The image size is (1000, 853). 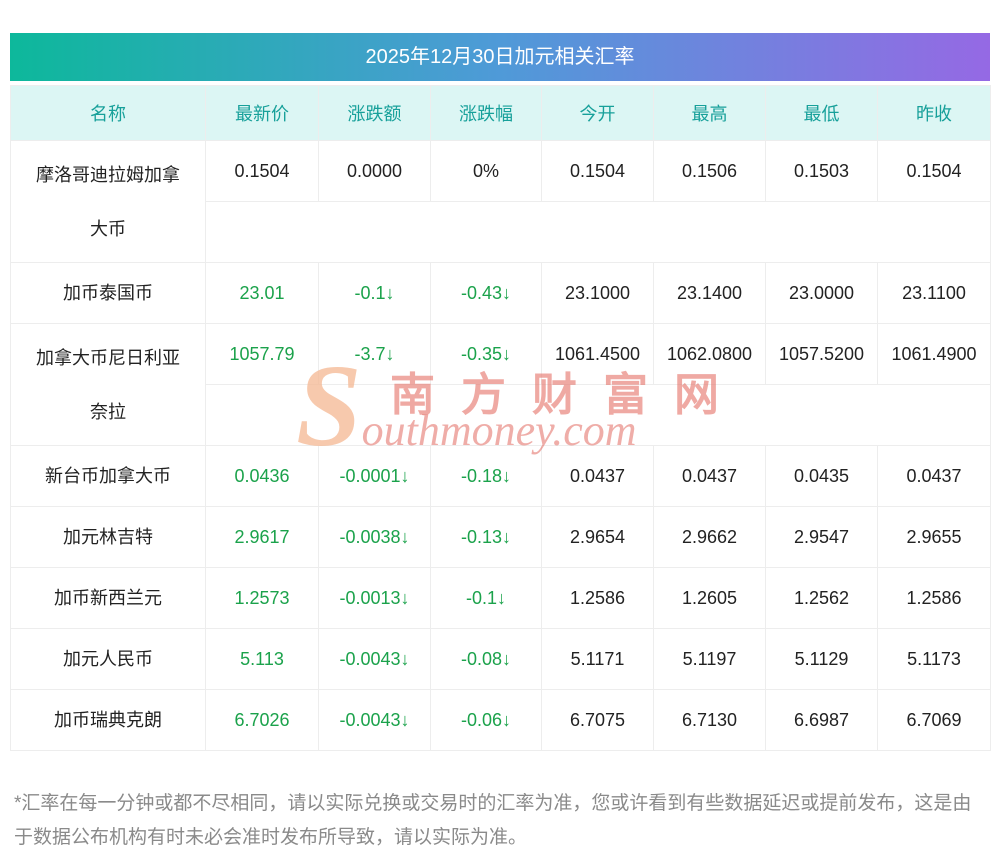 I want to click on low-price: 2.9547, so click(x=821, y=537).